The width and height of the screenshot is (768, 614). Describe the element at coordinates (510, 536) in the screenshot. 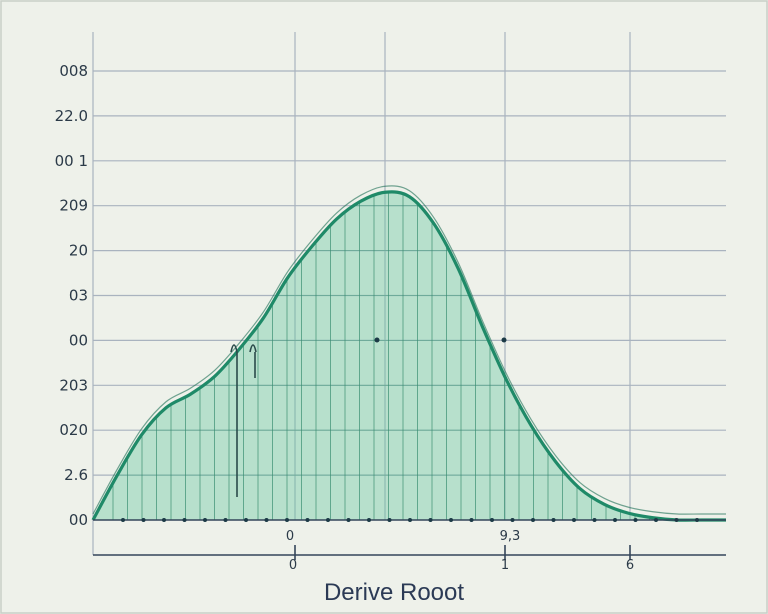

I see `x-tick-label: 9,3` at that location.